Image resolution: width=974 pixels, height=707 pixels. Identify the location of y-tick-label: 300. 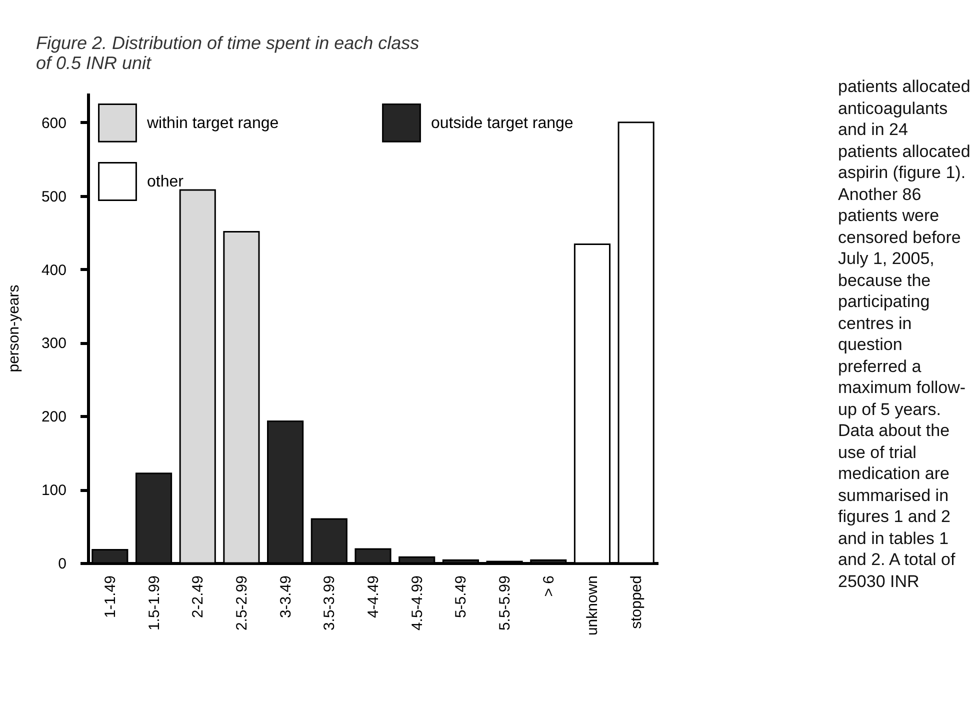
(53, 343).